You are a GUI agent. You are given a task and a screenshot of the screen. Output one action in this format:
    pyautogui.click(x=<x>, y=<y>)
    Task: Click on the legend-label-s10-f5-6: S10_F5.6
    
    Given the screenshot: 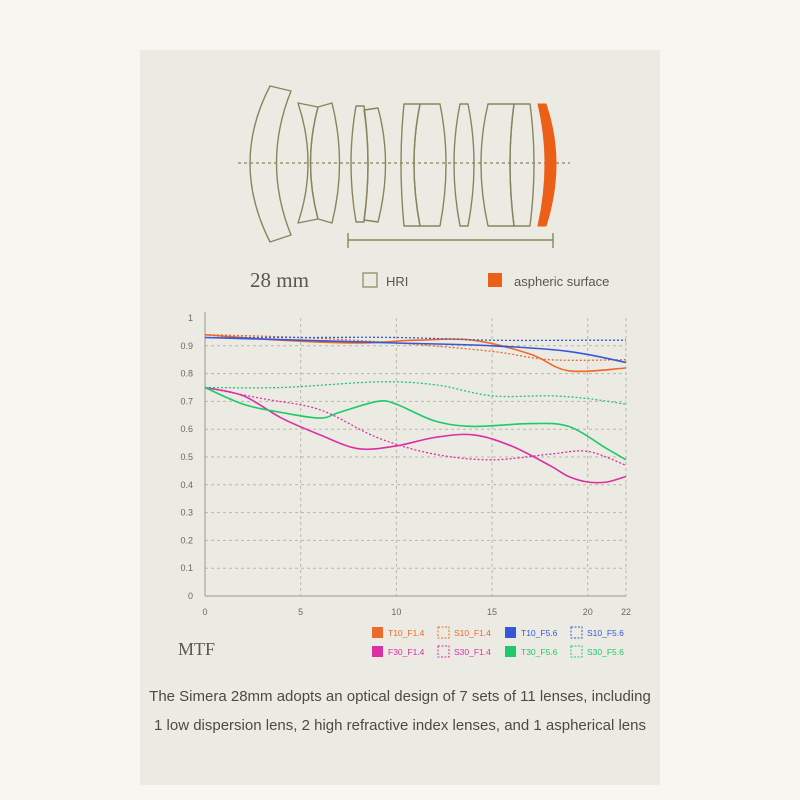 What is the action you would take?
    pyautogui.click(x=605, y=633)
    